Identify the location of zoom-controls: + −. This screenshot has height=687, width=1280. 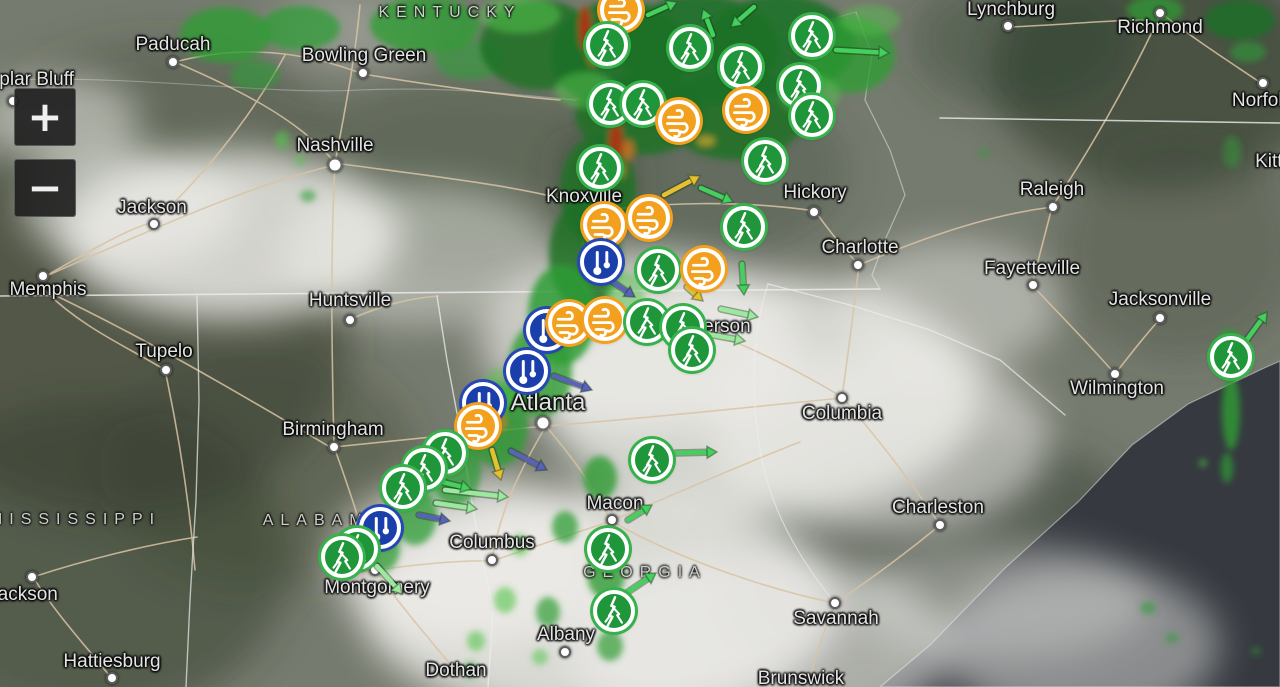
(45, 159).